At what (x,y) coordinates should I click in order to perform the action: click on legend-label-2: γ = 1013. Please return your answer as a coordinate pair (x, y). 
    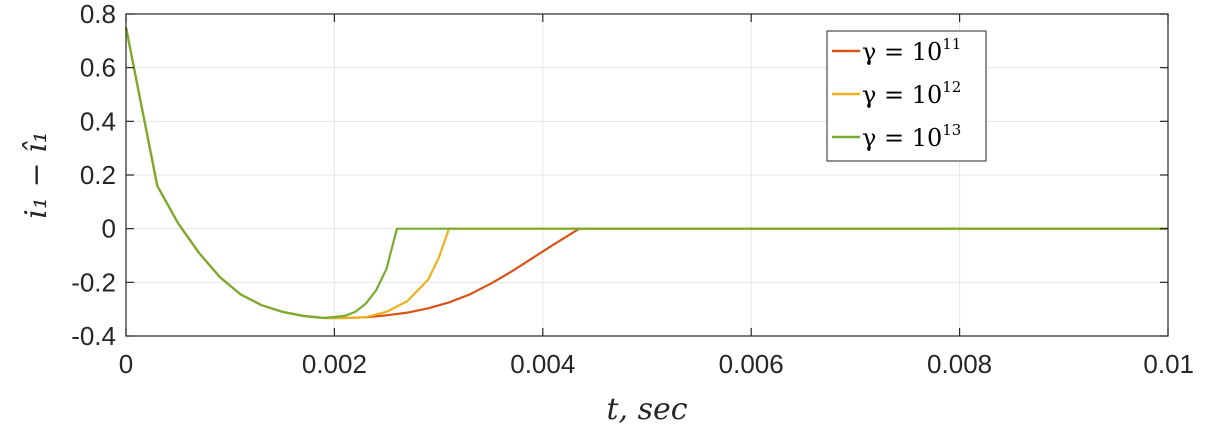
    Looking at the image, I should click on (911, 136).